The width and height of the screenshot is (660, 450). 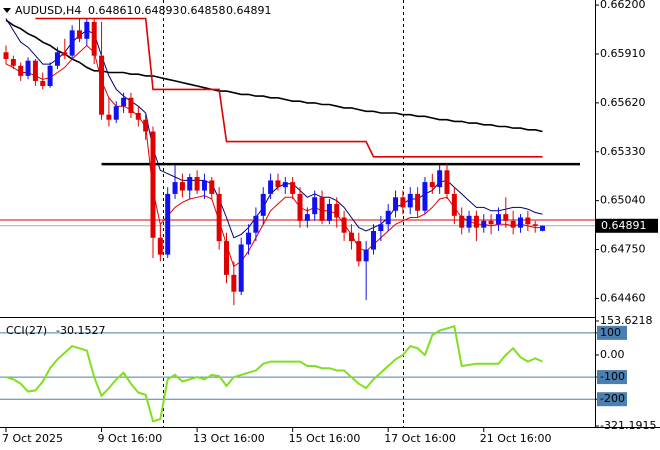 I want to click on cci-y-tick-label: -321.1915, so click(x=628, y=425).